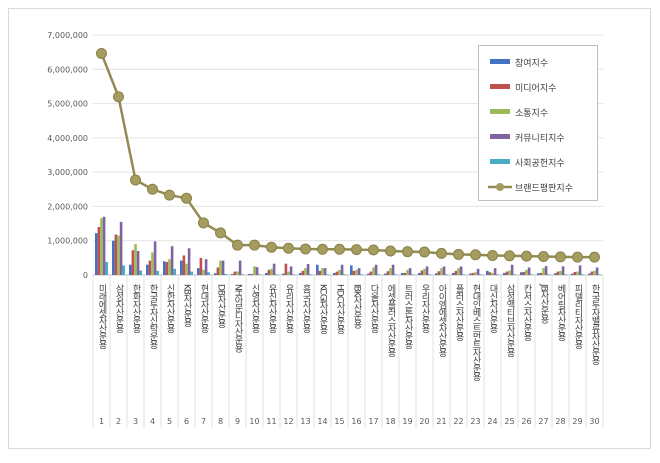 Image resolution: width=660 pixels, height=463 pixels. What do you see at coordinates (67, 35) in the screenshot?
I see `y-tick-label: 7,000,000` at bounding box center [67, 35].